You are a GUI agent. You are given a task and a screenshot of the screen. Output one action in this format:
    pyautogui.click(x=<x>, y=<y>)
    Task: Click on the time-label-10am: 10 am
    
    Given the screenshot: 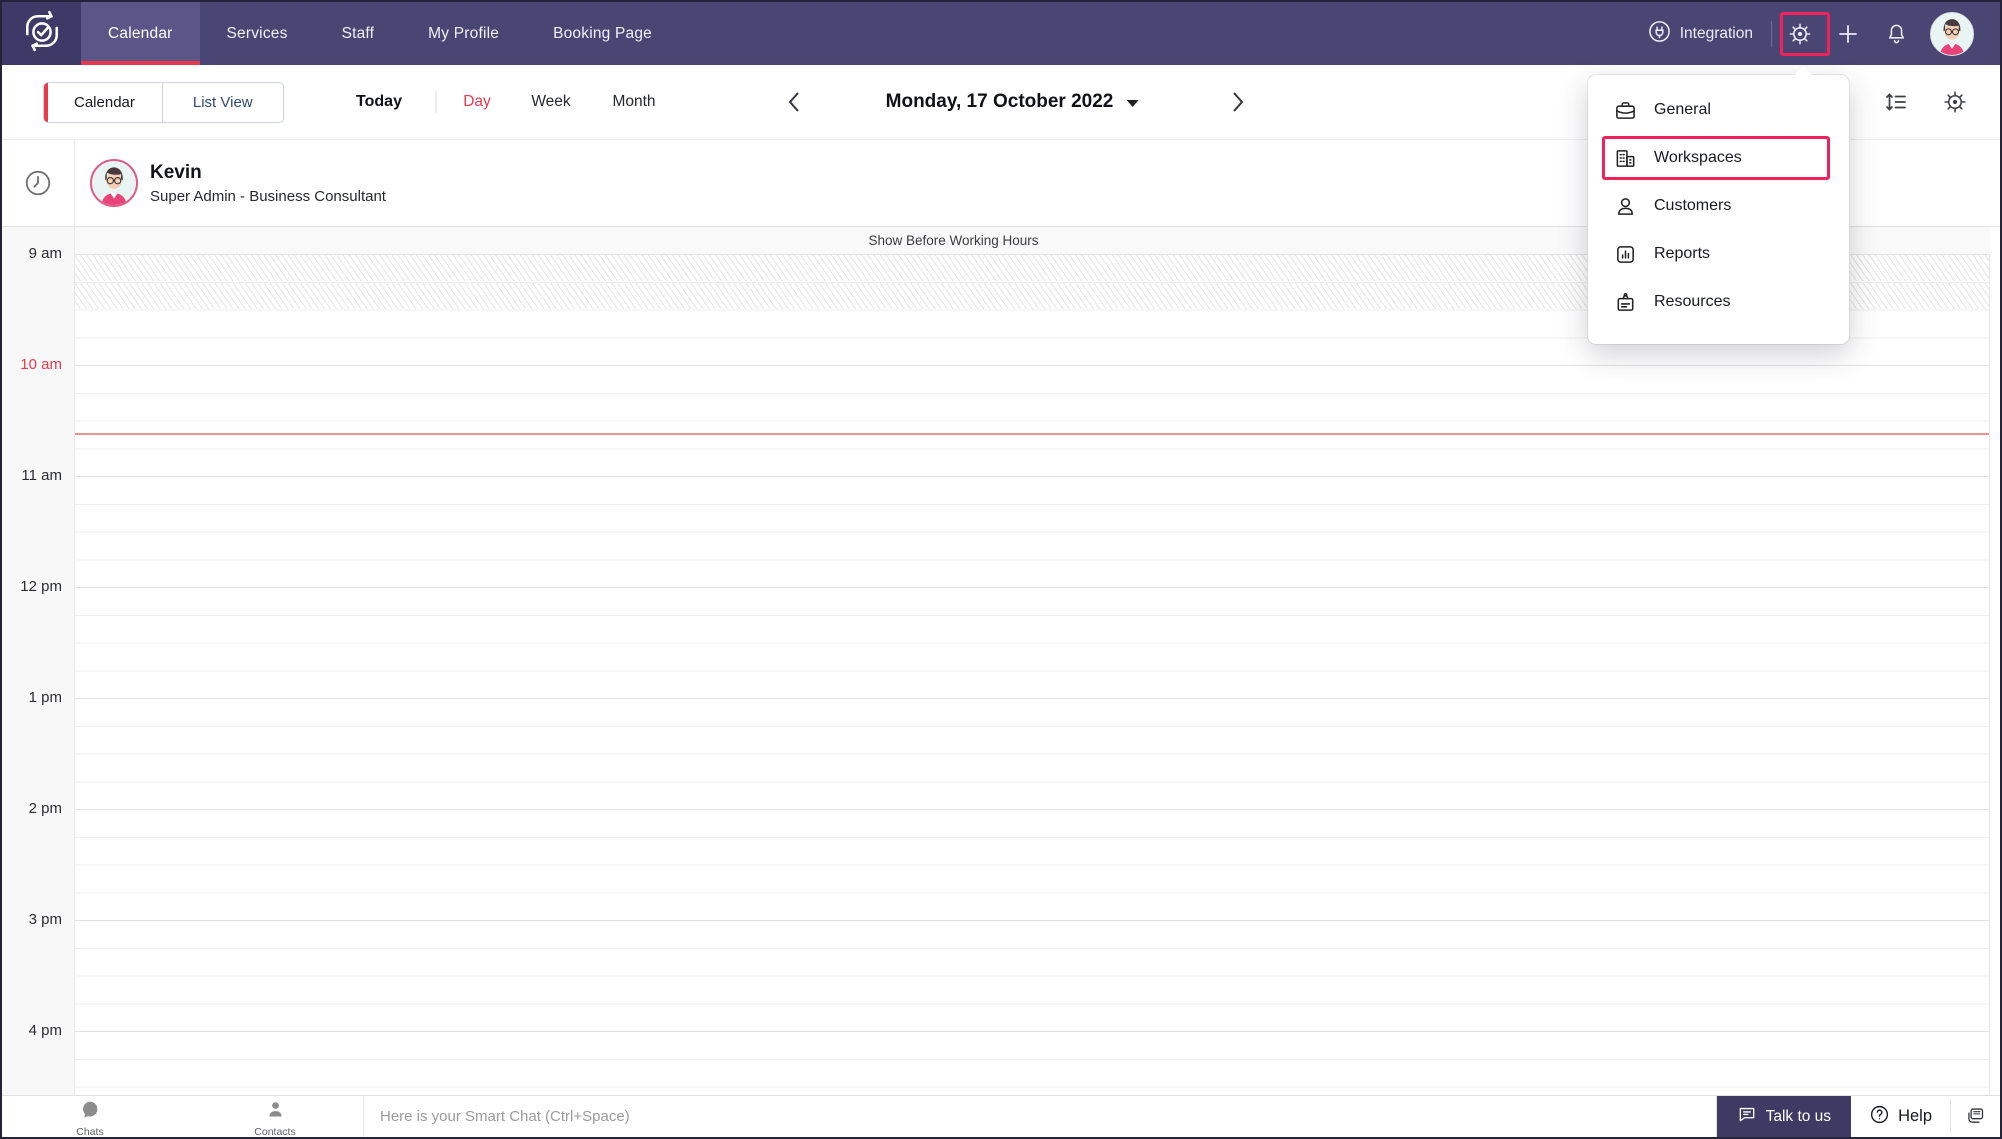 What is the action you would take?
    pyautogui.click(x=41, y=364)
    